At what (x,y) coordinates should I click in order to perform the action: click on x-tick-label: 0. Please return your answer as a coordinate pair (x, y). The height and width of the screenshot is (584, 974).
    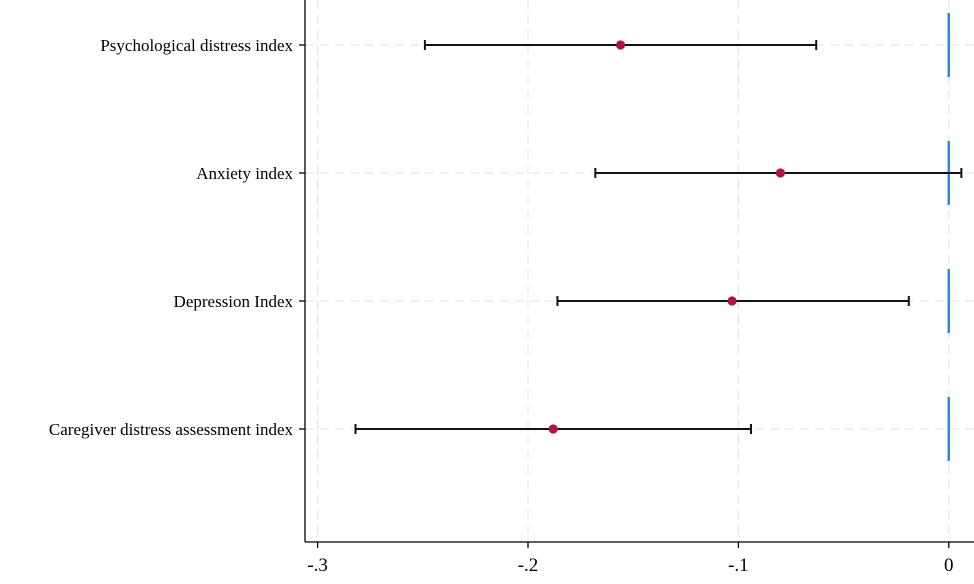
    Looking at the image, I should click on (949, 565).